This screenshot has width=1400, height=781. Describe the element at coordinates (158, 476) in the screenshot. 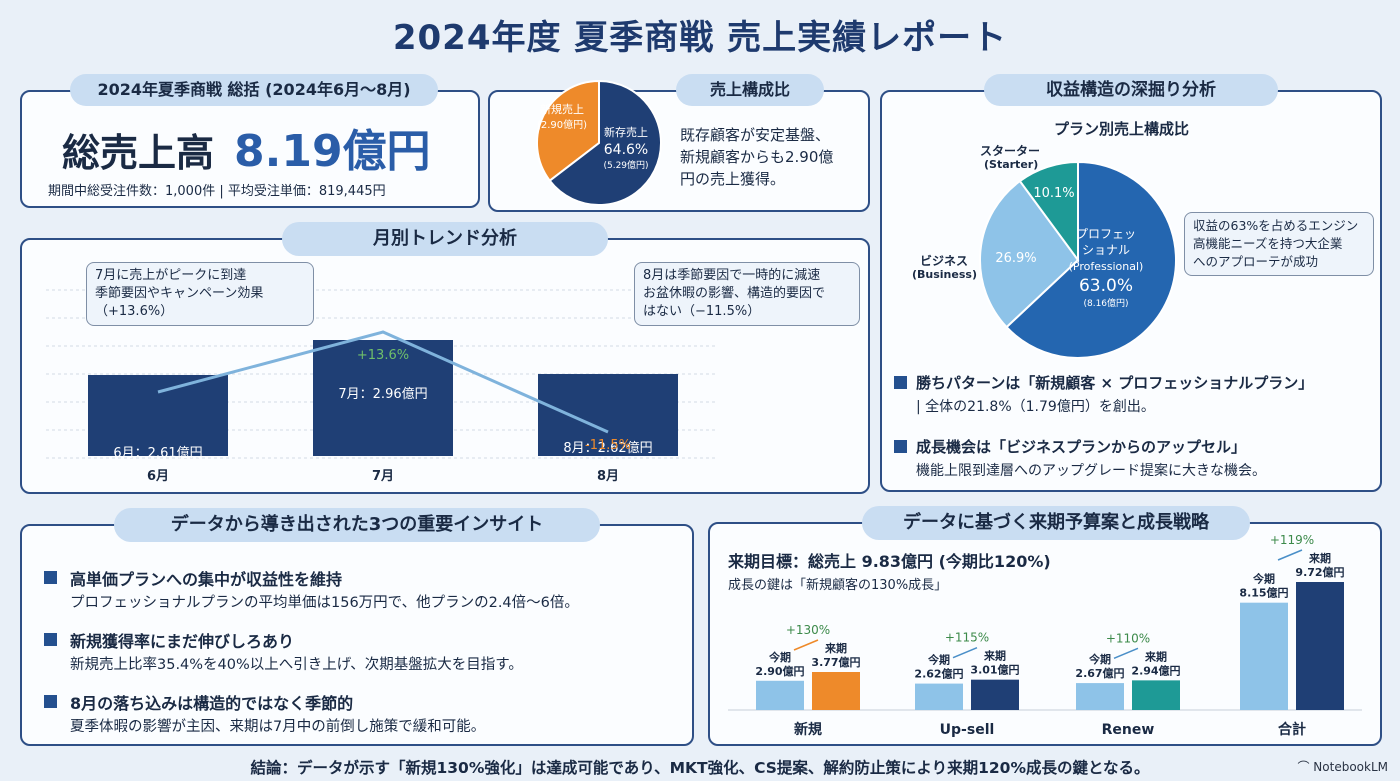

I see `trend-x-tick: 6月` at that location.